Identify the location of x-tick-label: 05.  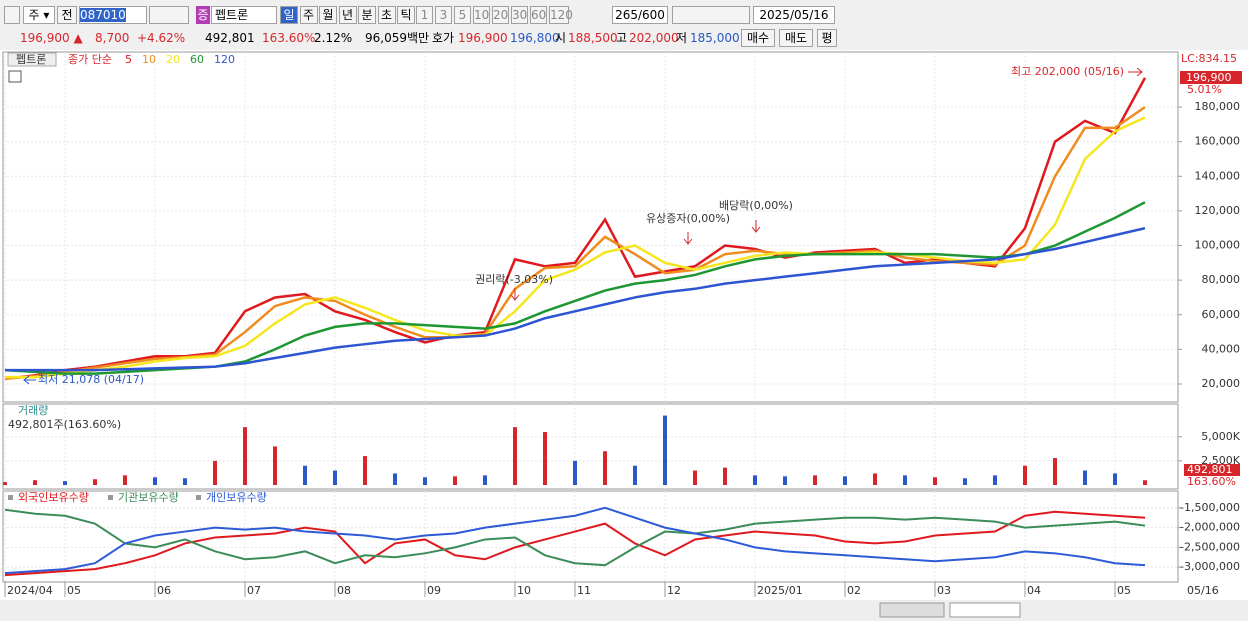
(74, 590).